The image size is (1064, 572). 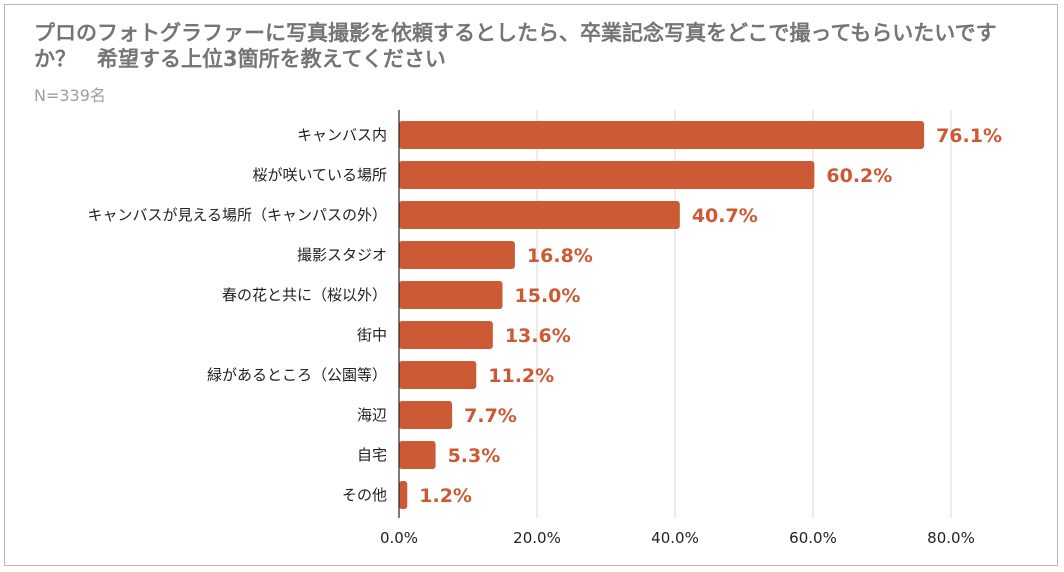 What do you see at coordinates (521, 376) in the screenshot?
I see `data-label: 11.2%` at bounding box center [521, 376].